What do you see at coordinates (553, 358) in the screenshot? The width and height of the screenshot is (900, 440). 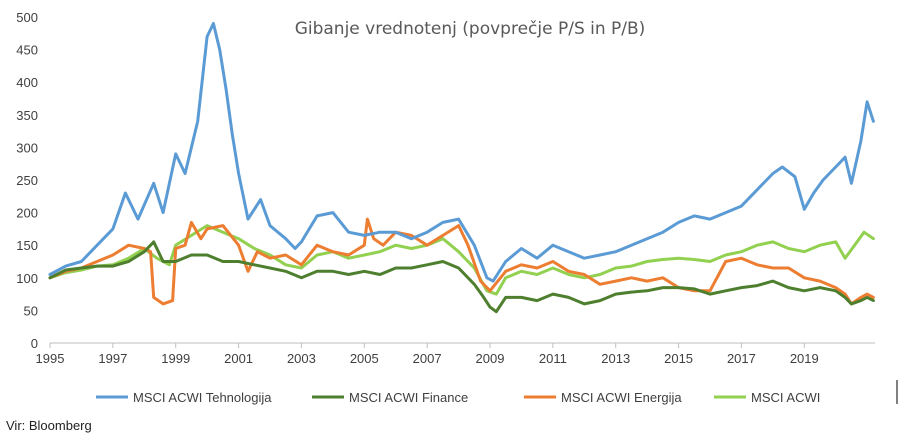 I see `x-tick-label: 2011` at bounding box center [553, 358].